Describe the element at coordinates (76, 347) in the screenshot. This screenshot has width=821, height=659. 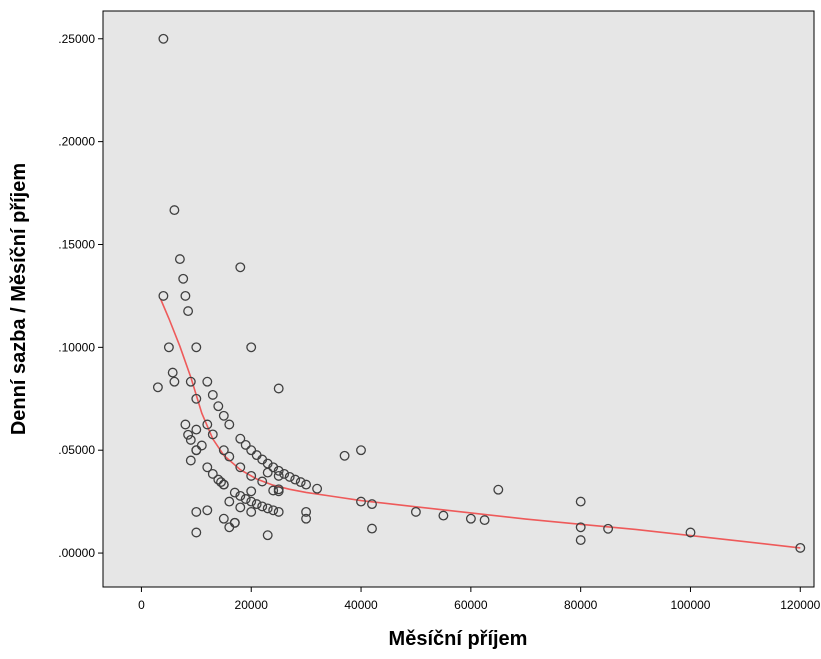
I see `y-tick-label: .10000` at that location.